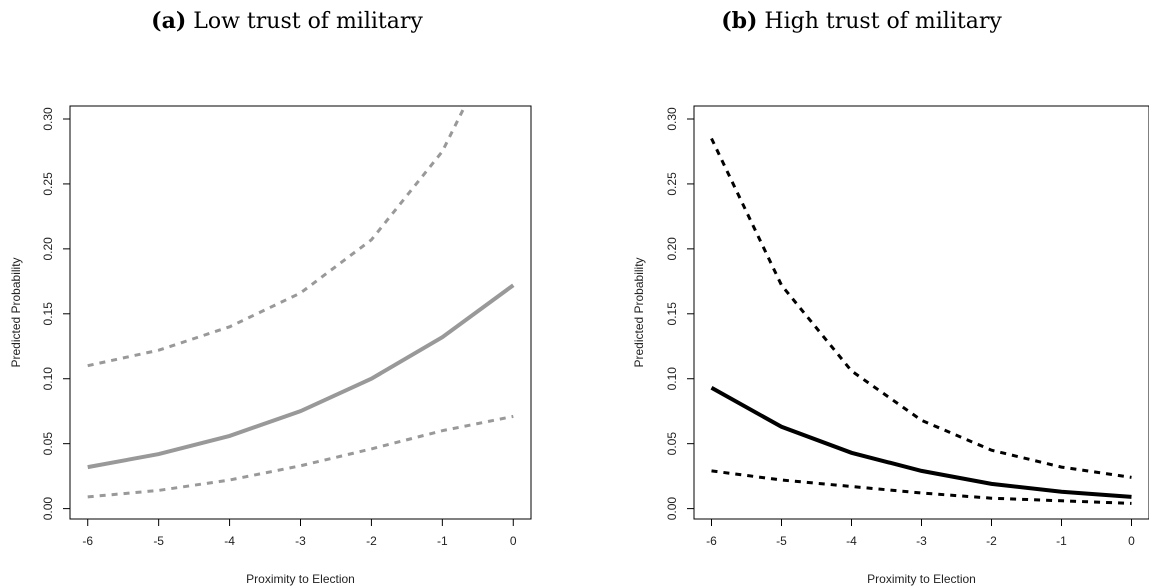 This screenshot has height=587, width=1149. What do you see at coordinates (991, 541) in the screenshot?
I see `panel-b-x-tick-label: -2` at bounding box center [991, 541].